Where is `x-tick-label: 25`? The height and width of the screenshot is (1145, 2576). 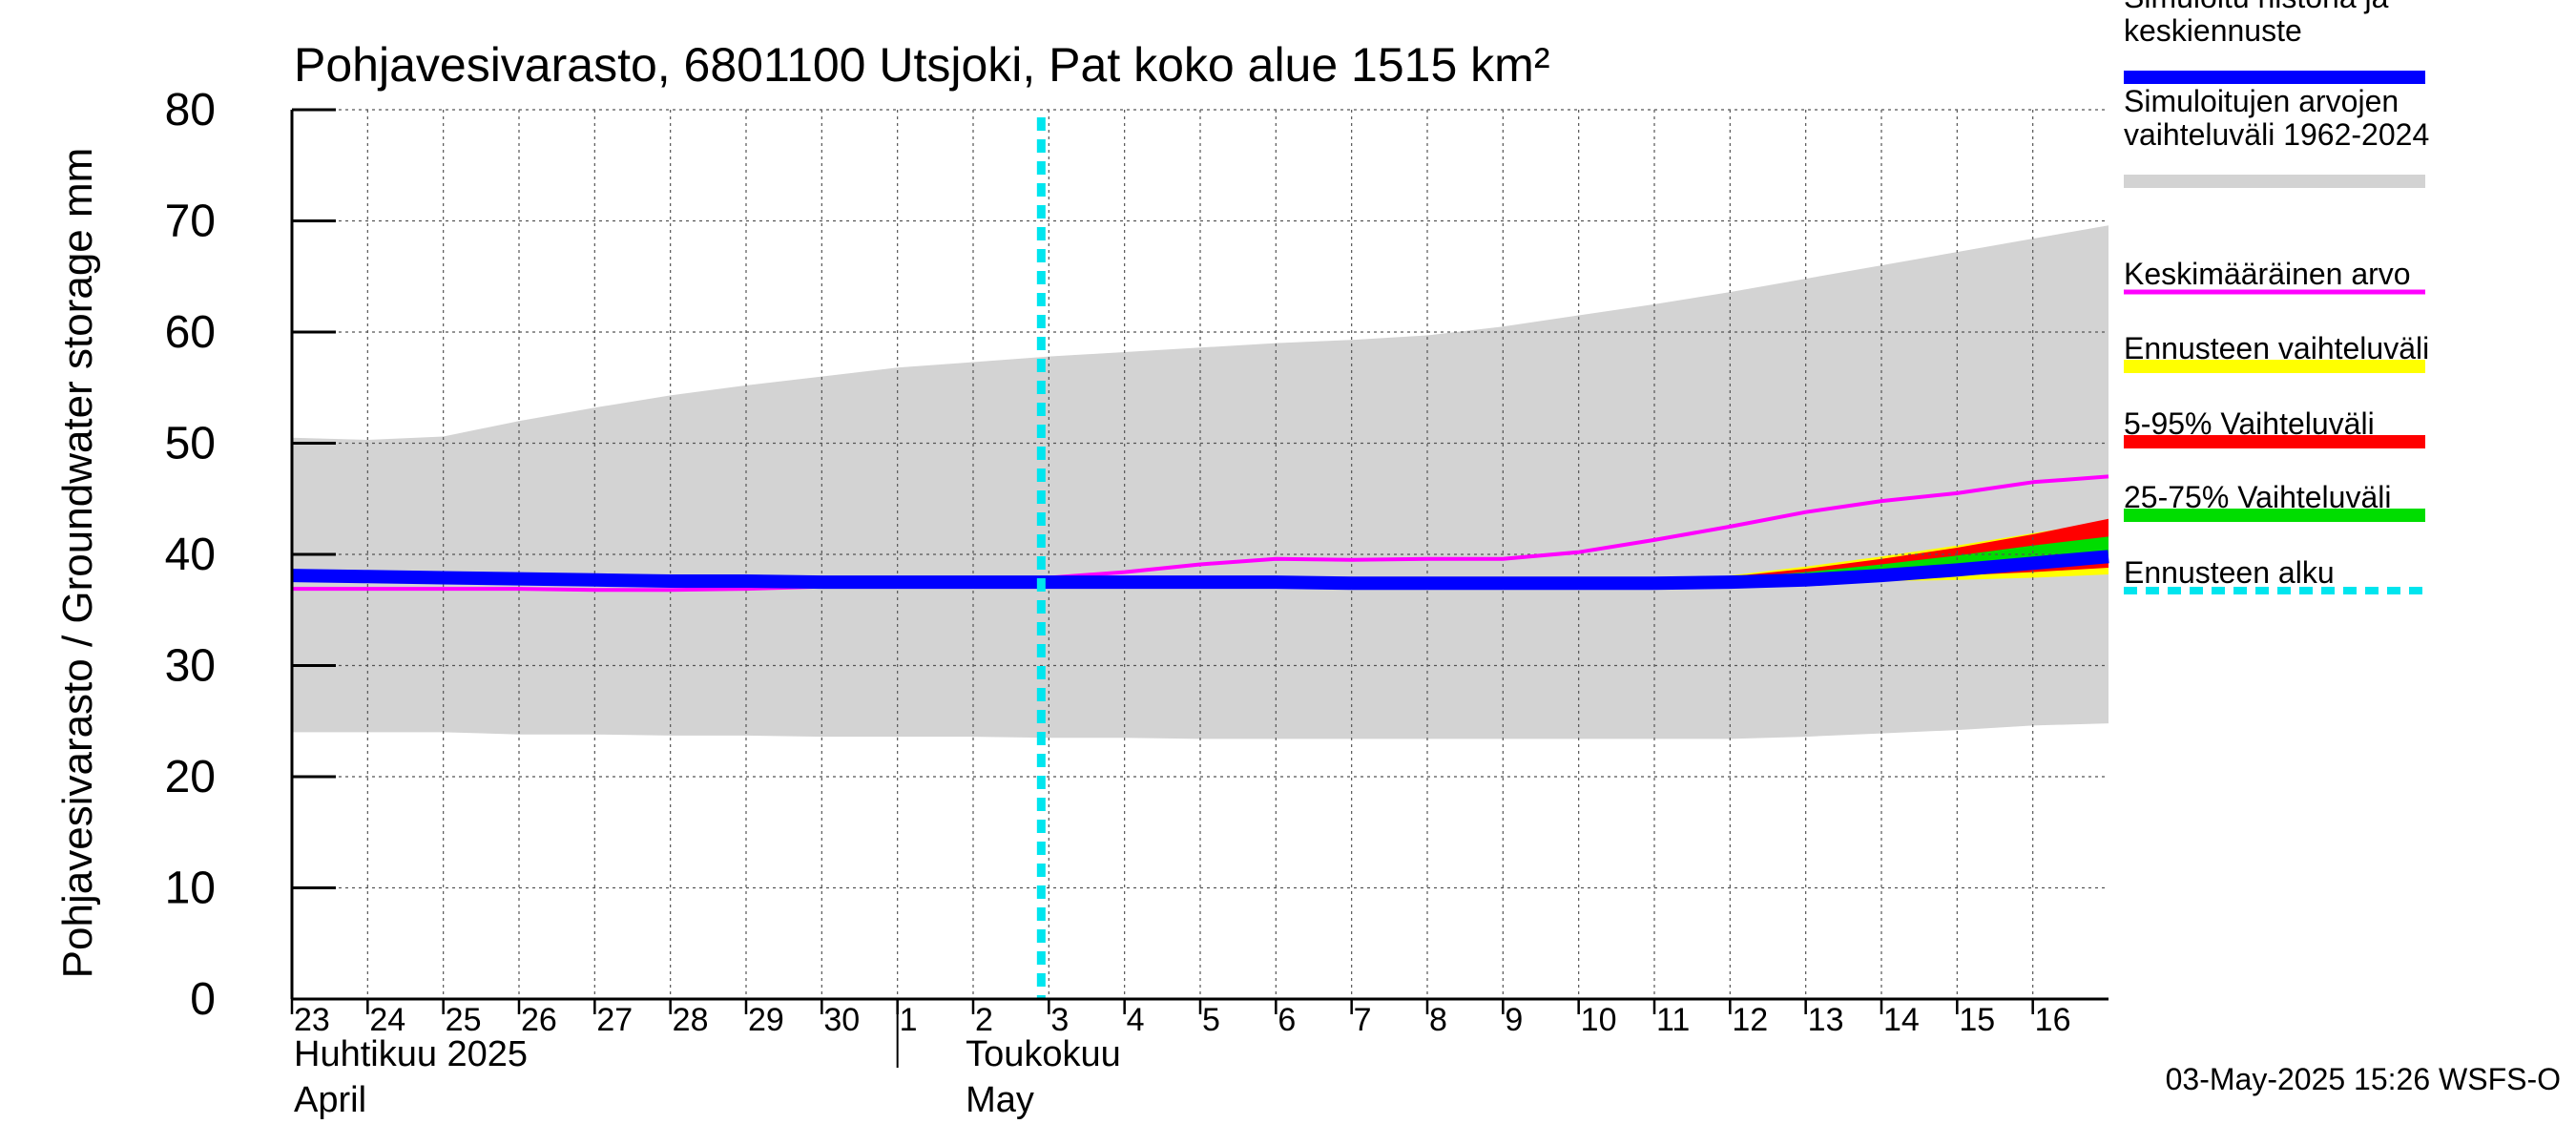 x-tick-label: 25 is located at coordinates (464, 1020).